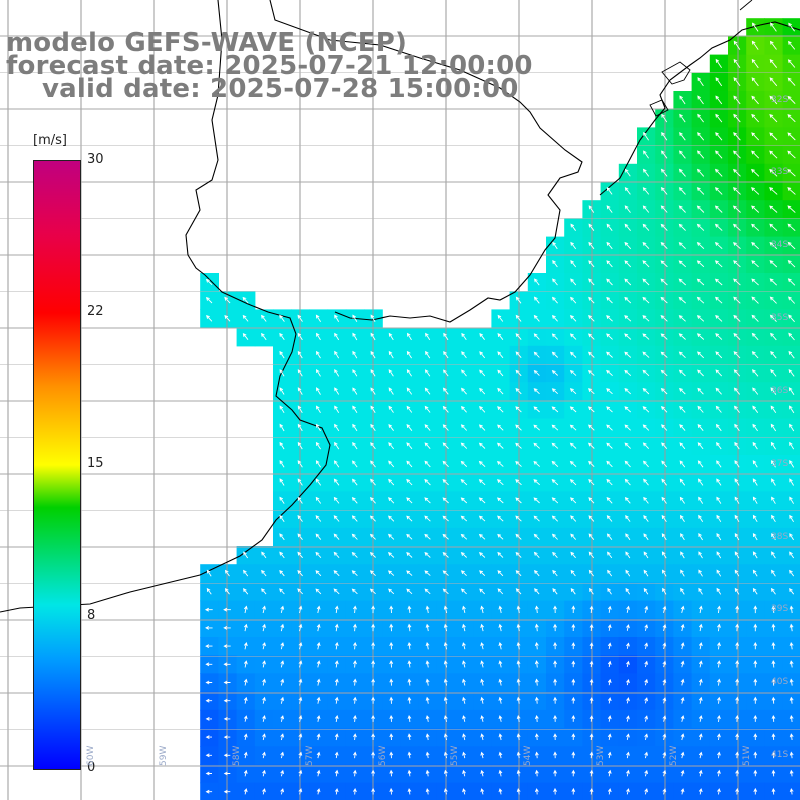 The height and width of the screenshot is (800, 800). What do you see at coordinates (780, 100) in the screenshot?
I see `lat-label: 32S` at bounding box center [780, 100].